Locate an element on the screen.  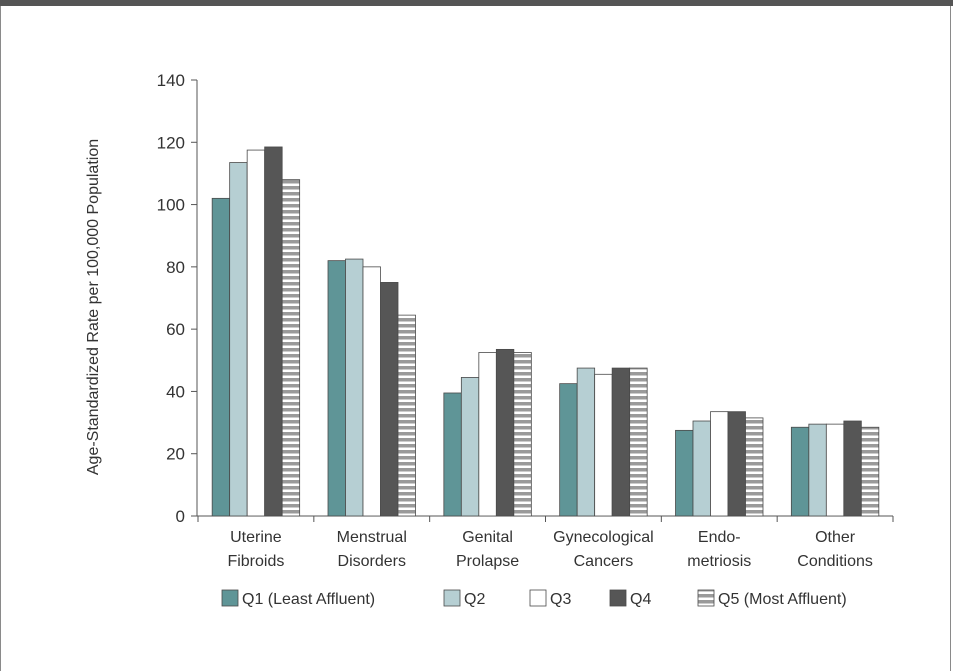
x-category-label: Endo- is located at coordinates (719, 537).